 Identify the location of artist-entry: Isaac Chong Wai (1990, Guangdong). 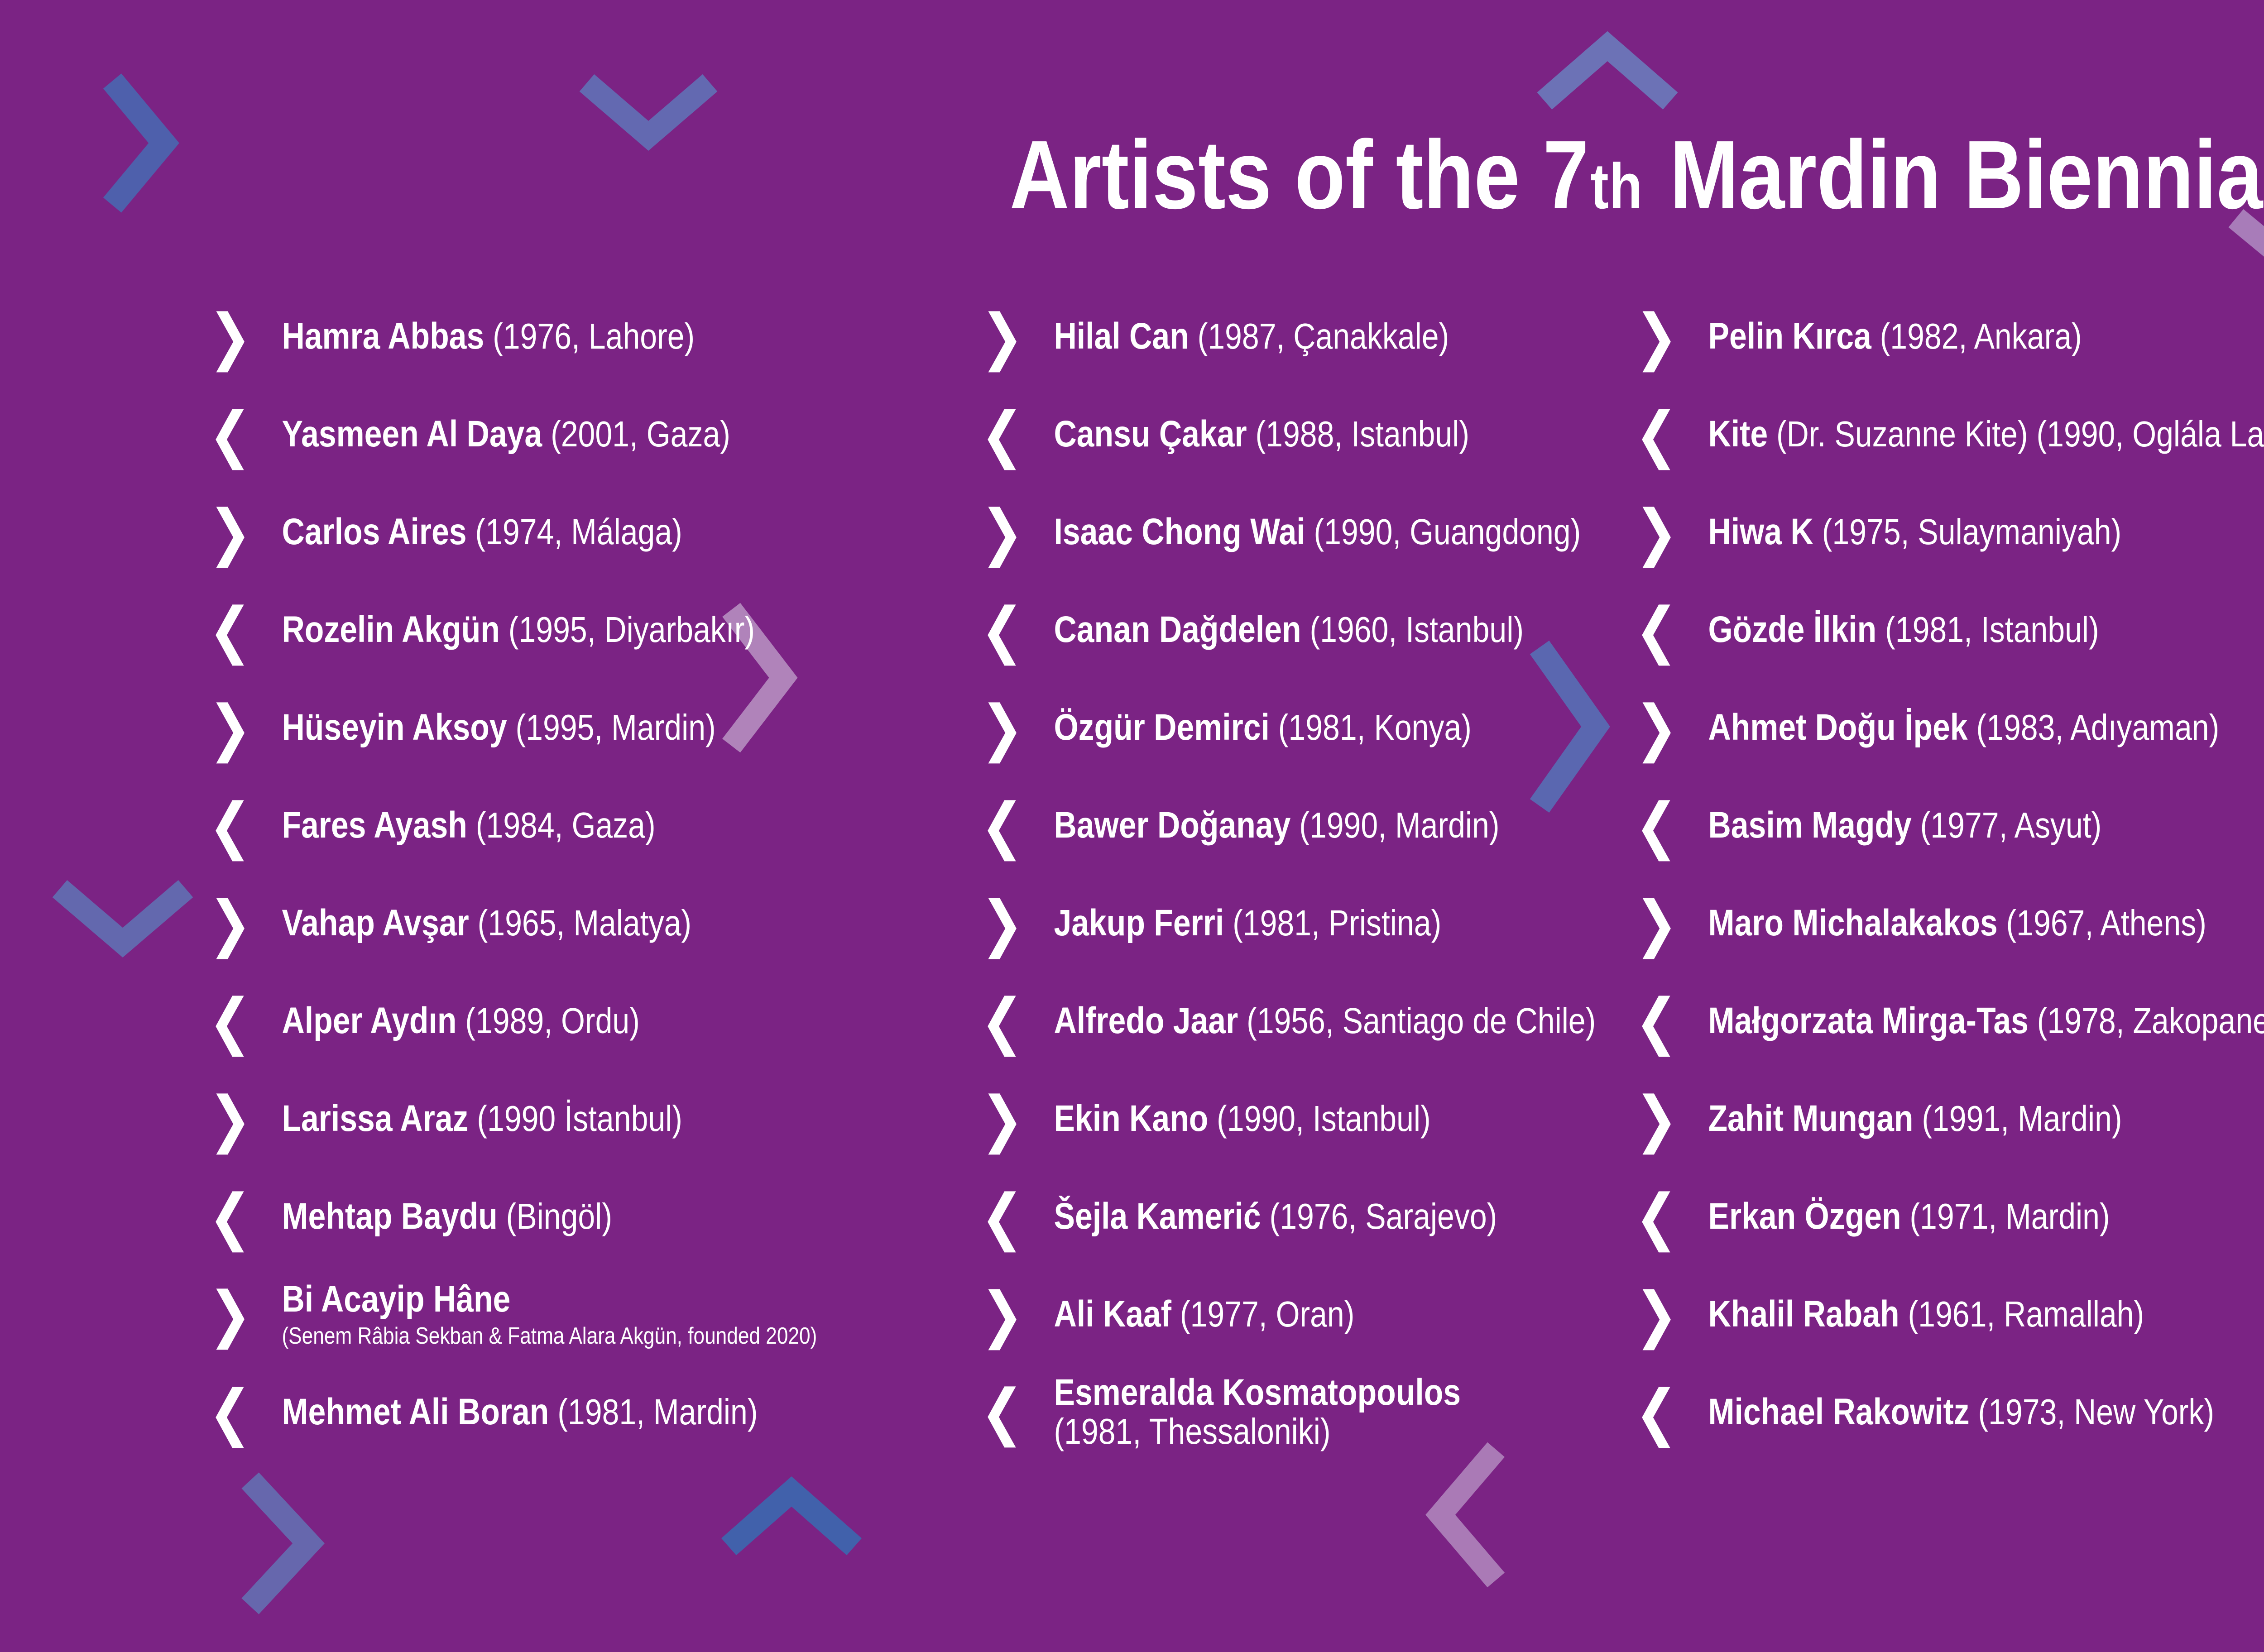
(1317, 532).